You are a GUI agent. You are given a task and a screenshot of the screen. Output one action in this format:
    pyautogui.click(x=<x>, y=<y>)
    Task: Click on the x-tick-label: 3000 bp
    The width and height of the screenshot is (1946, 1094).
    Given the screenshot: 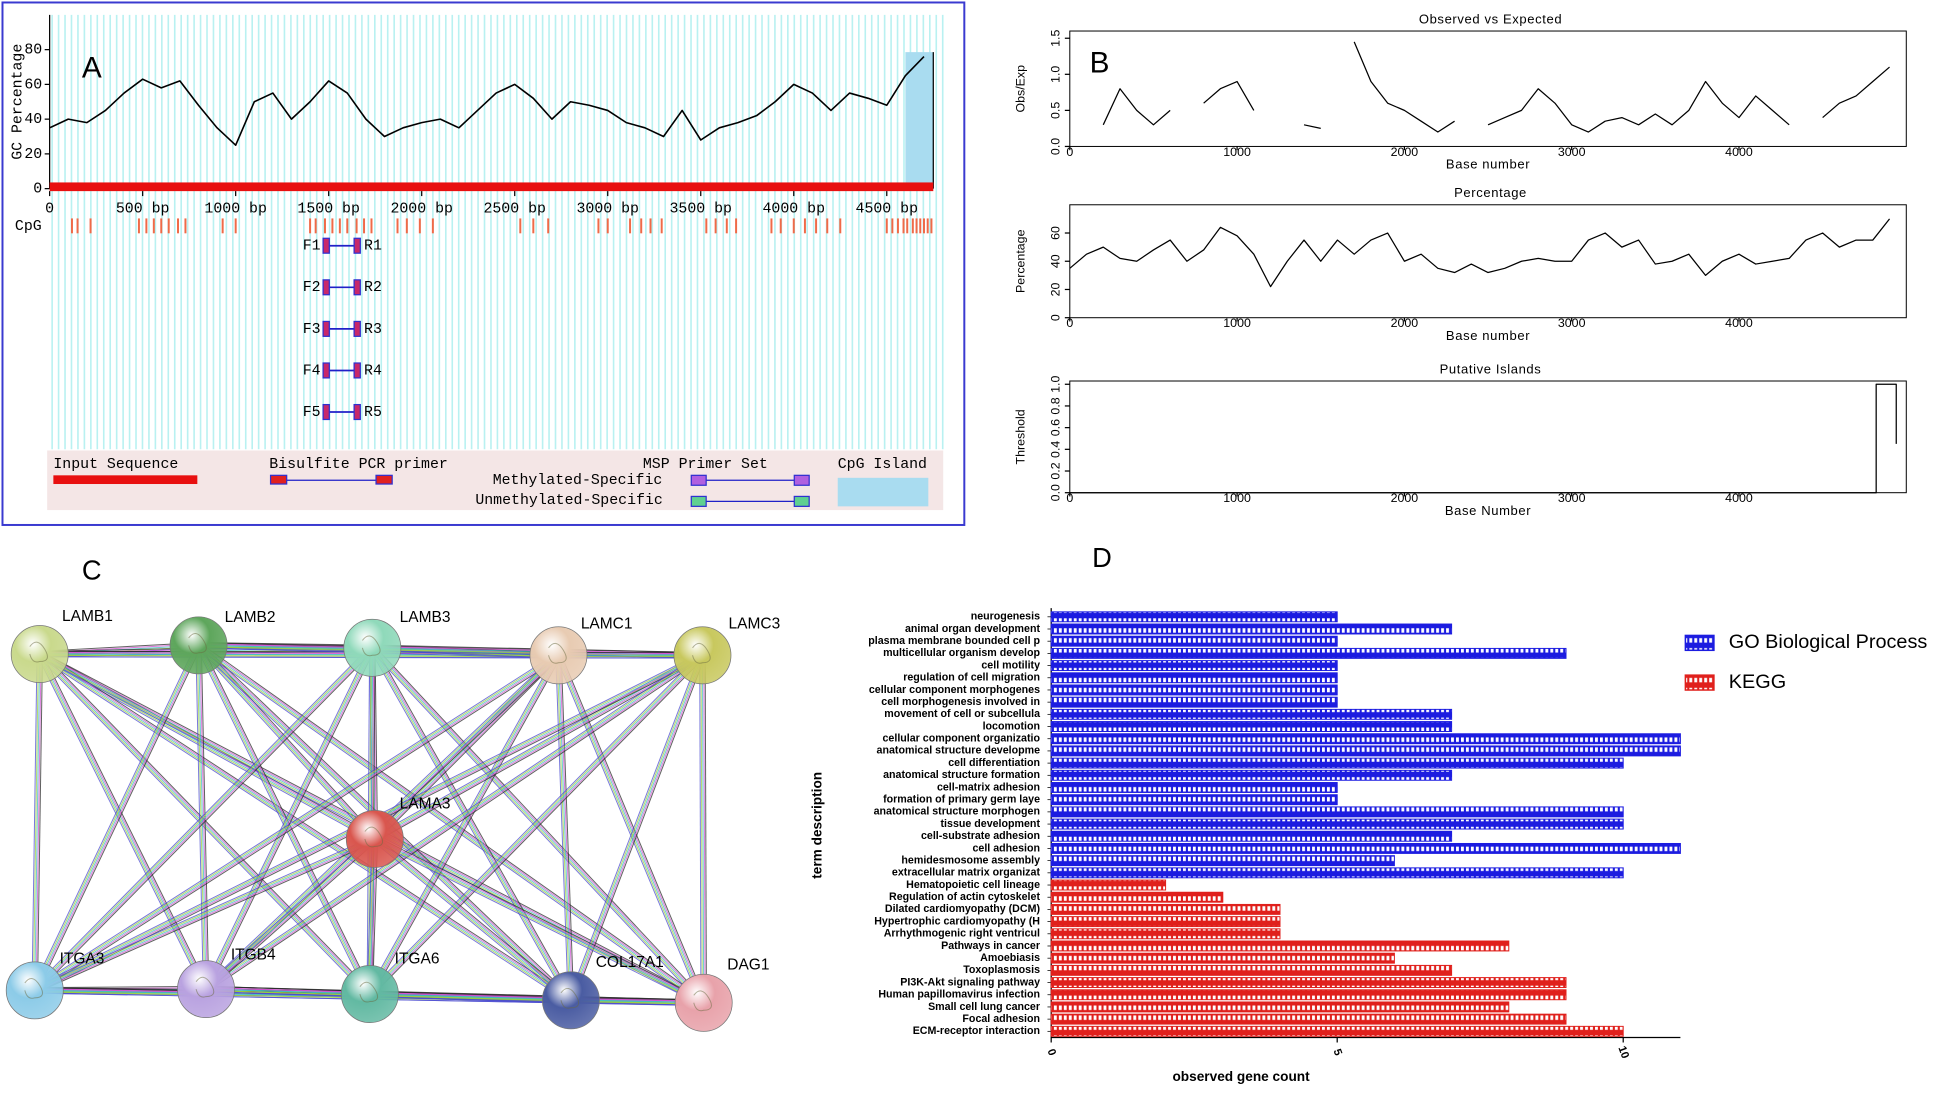 What is the action you would take?
    pyautogui.click(x=607, y=209)
    